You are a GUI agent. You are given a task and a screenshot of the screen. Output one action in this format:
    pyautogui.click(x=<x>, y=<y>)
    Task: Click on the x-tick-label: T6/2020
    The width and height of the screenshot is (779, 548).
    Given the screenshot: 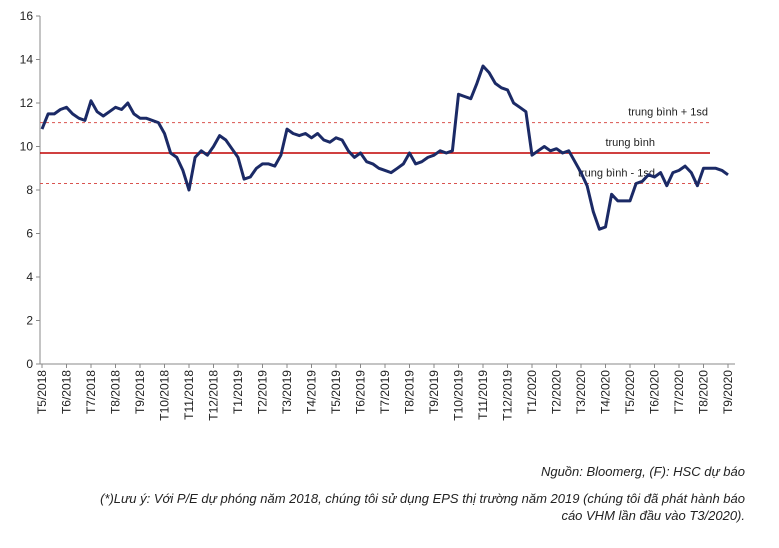 What is the action you would take?
    pyautogui.click(x=655, y=392)
    